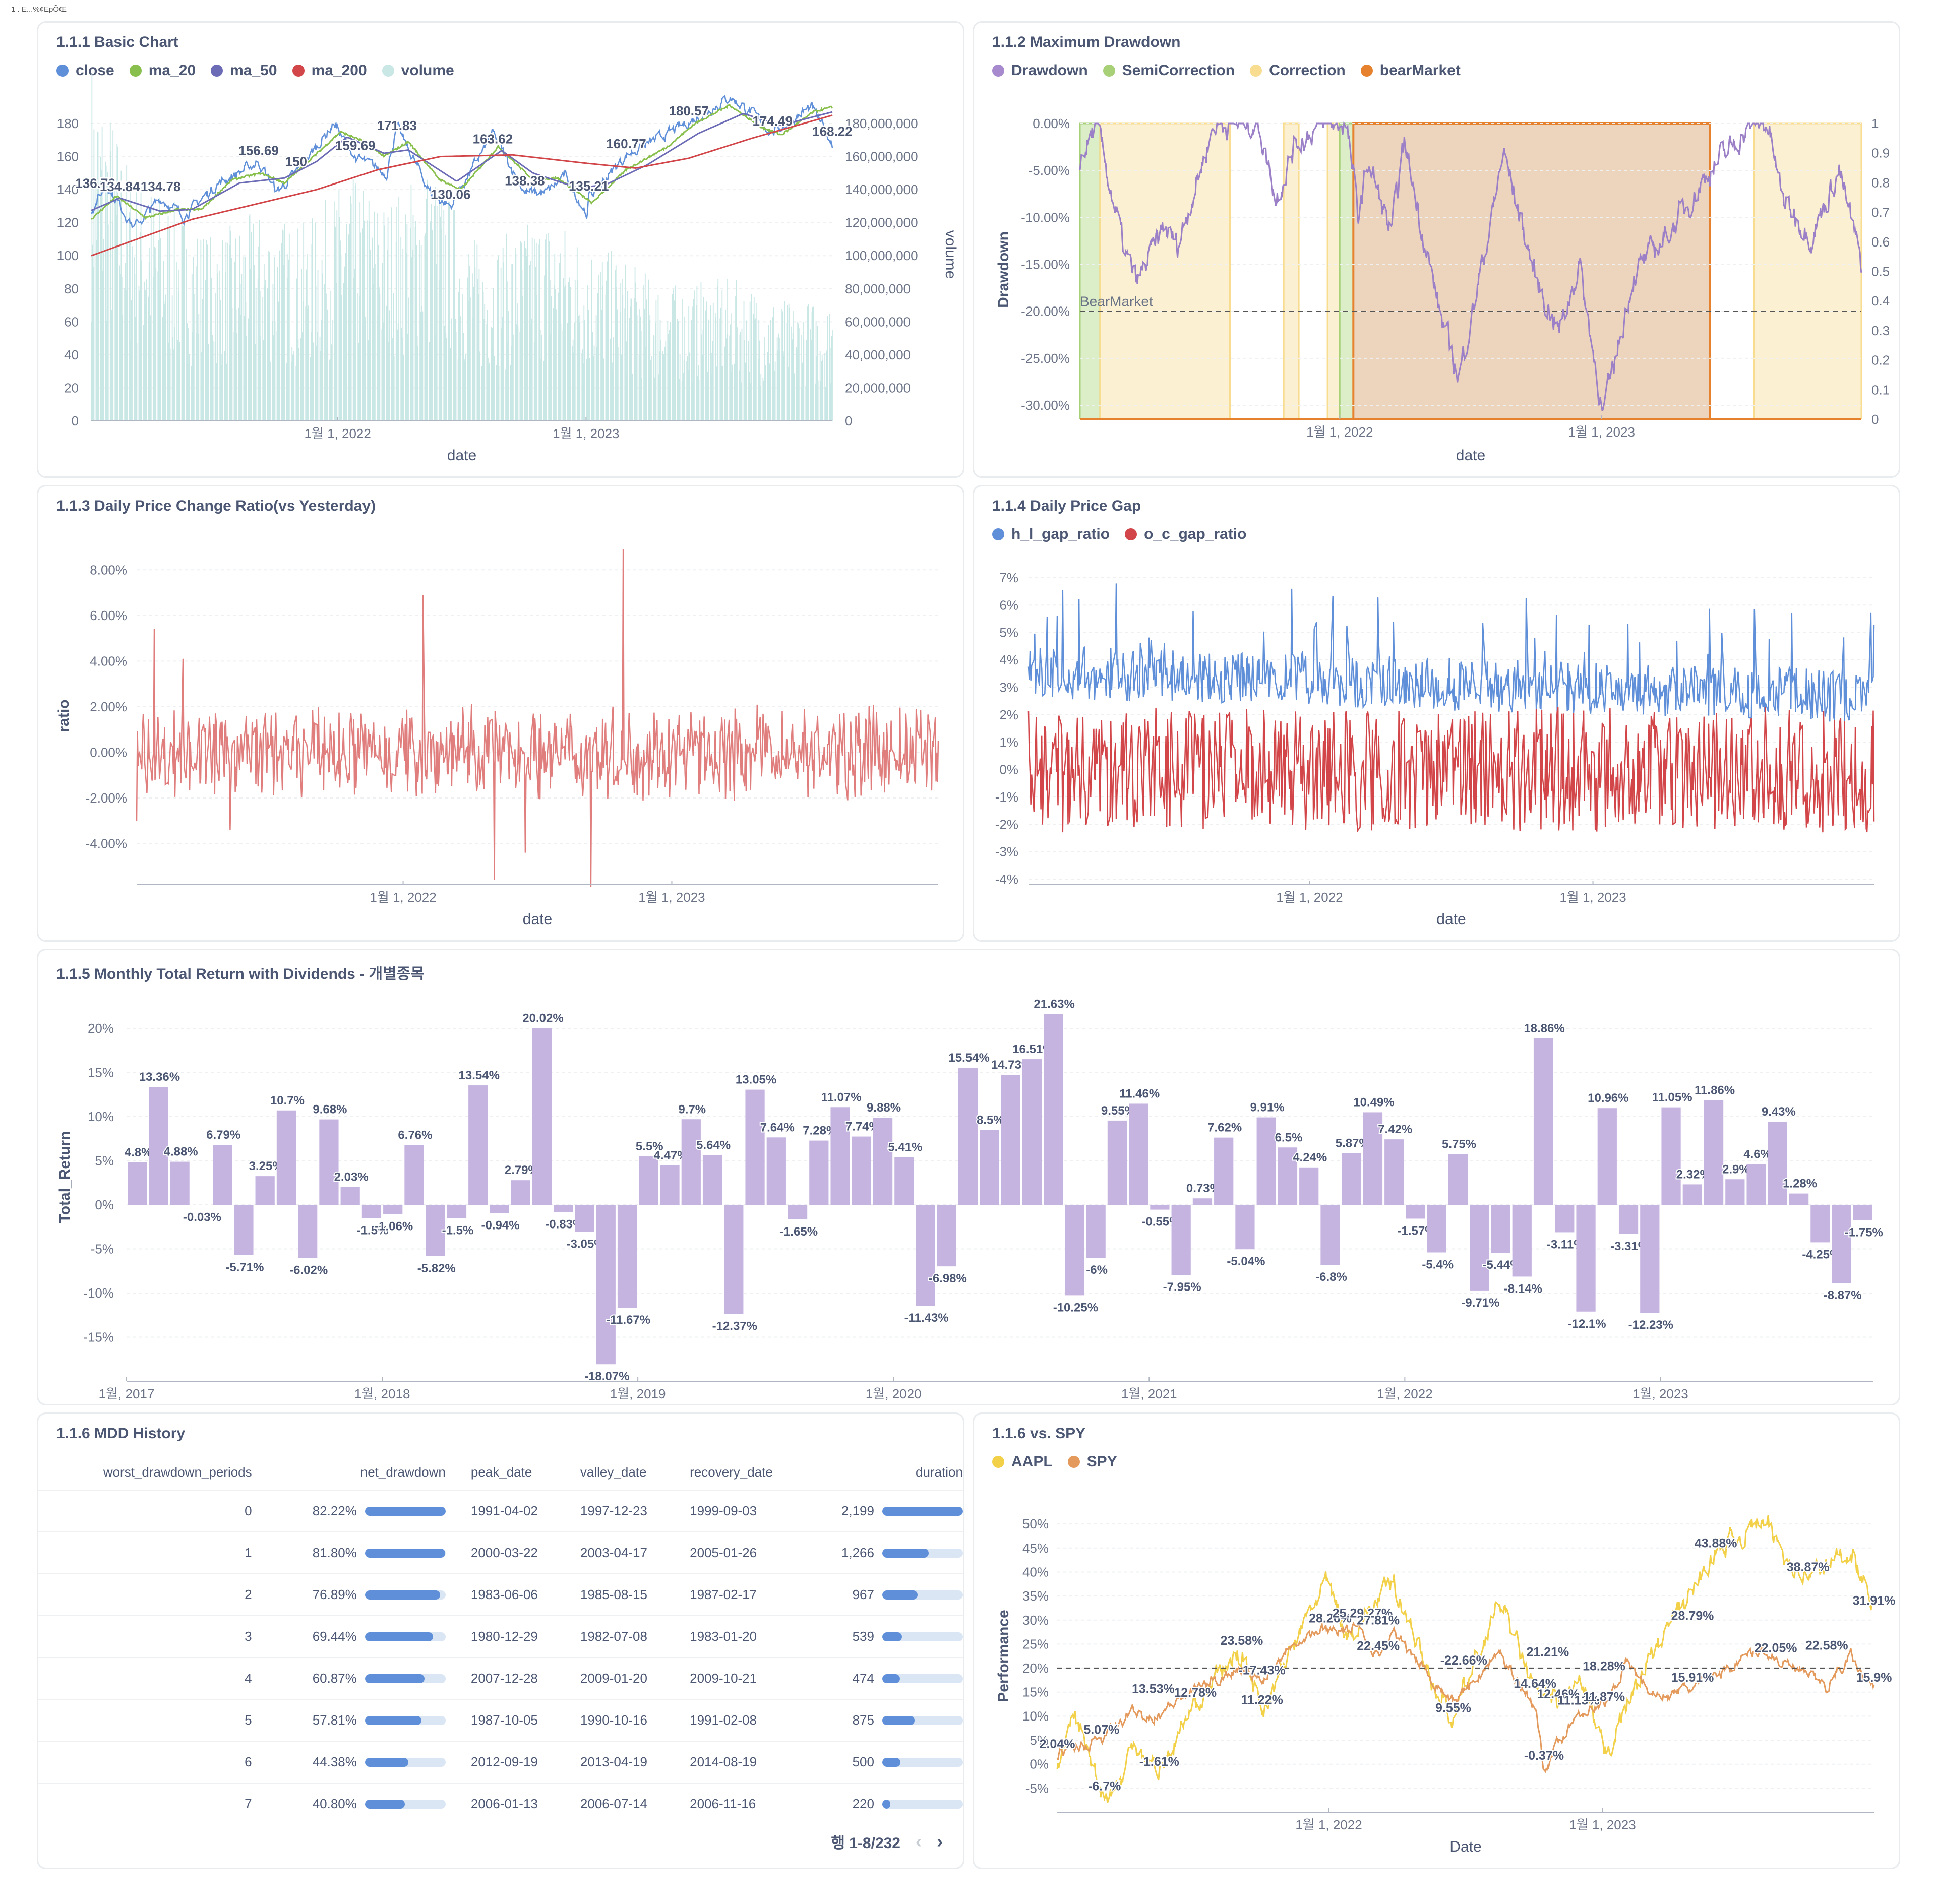  Describe the element at coordinates (127, 1393) in the screenshot. I see `x-tick-label: 1월, 2017` at that location.